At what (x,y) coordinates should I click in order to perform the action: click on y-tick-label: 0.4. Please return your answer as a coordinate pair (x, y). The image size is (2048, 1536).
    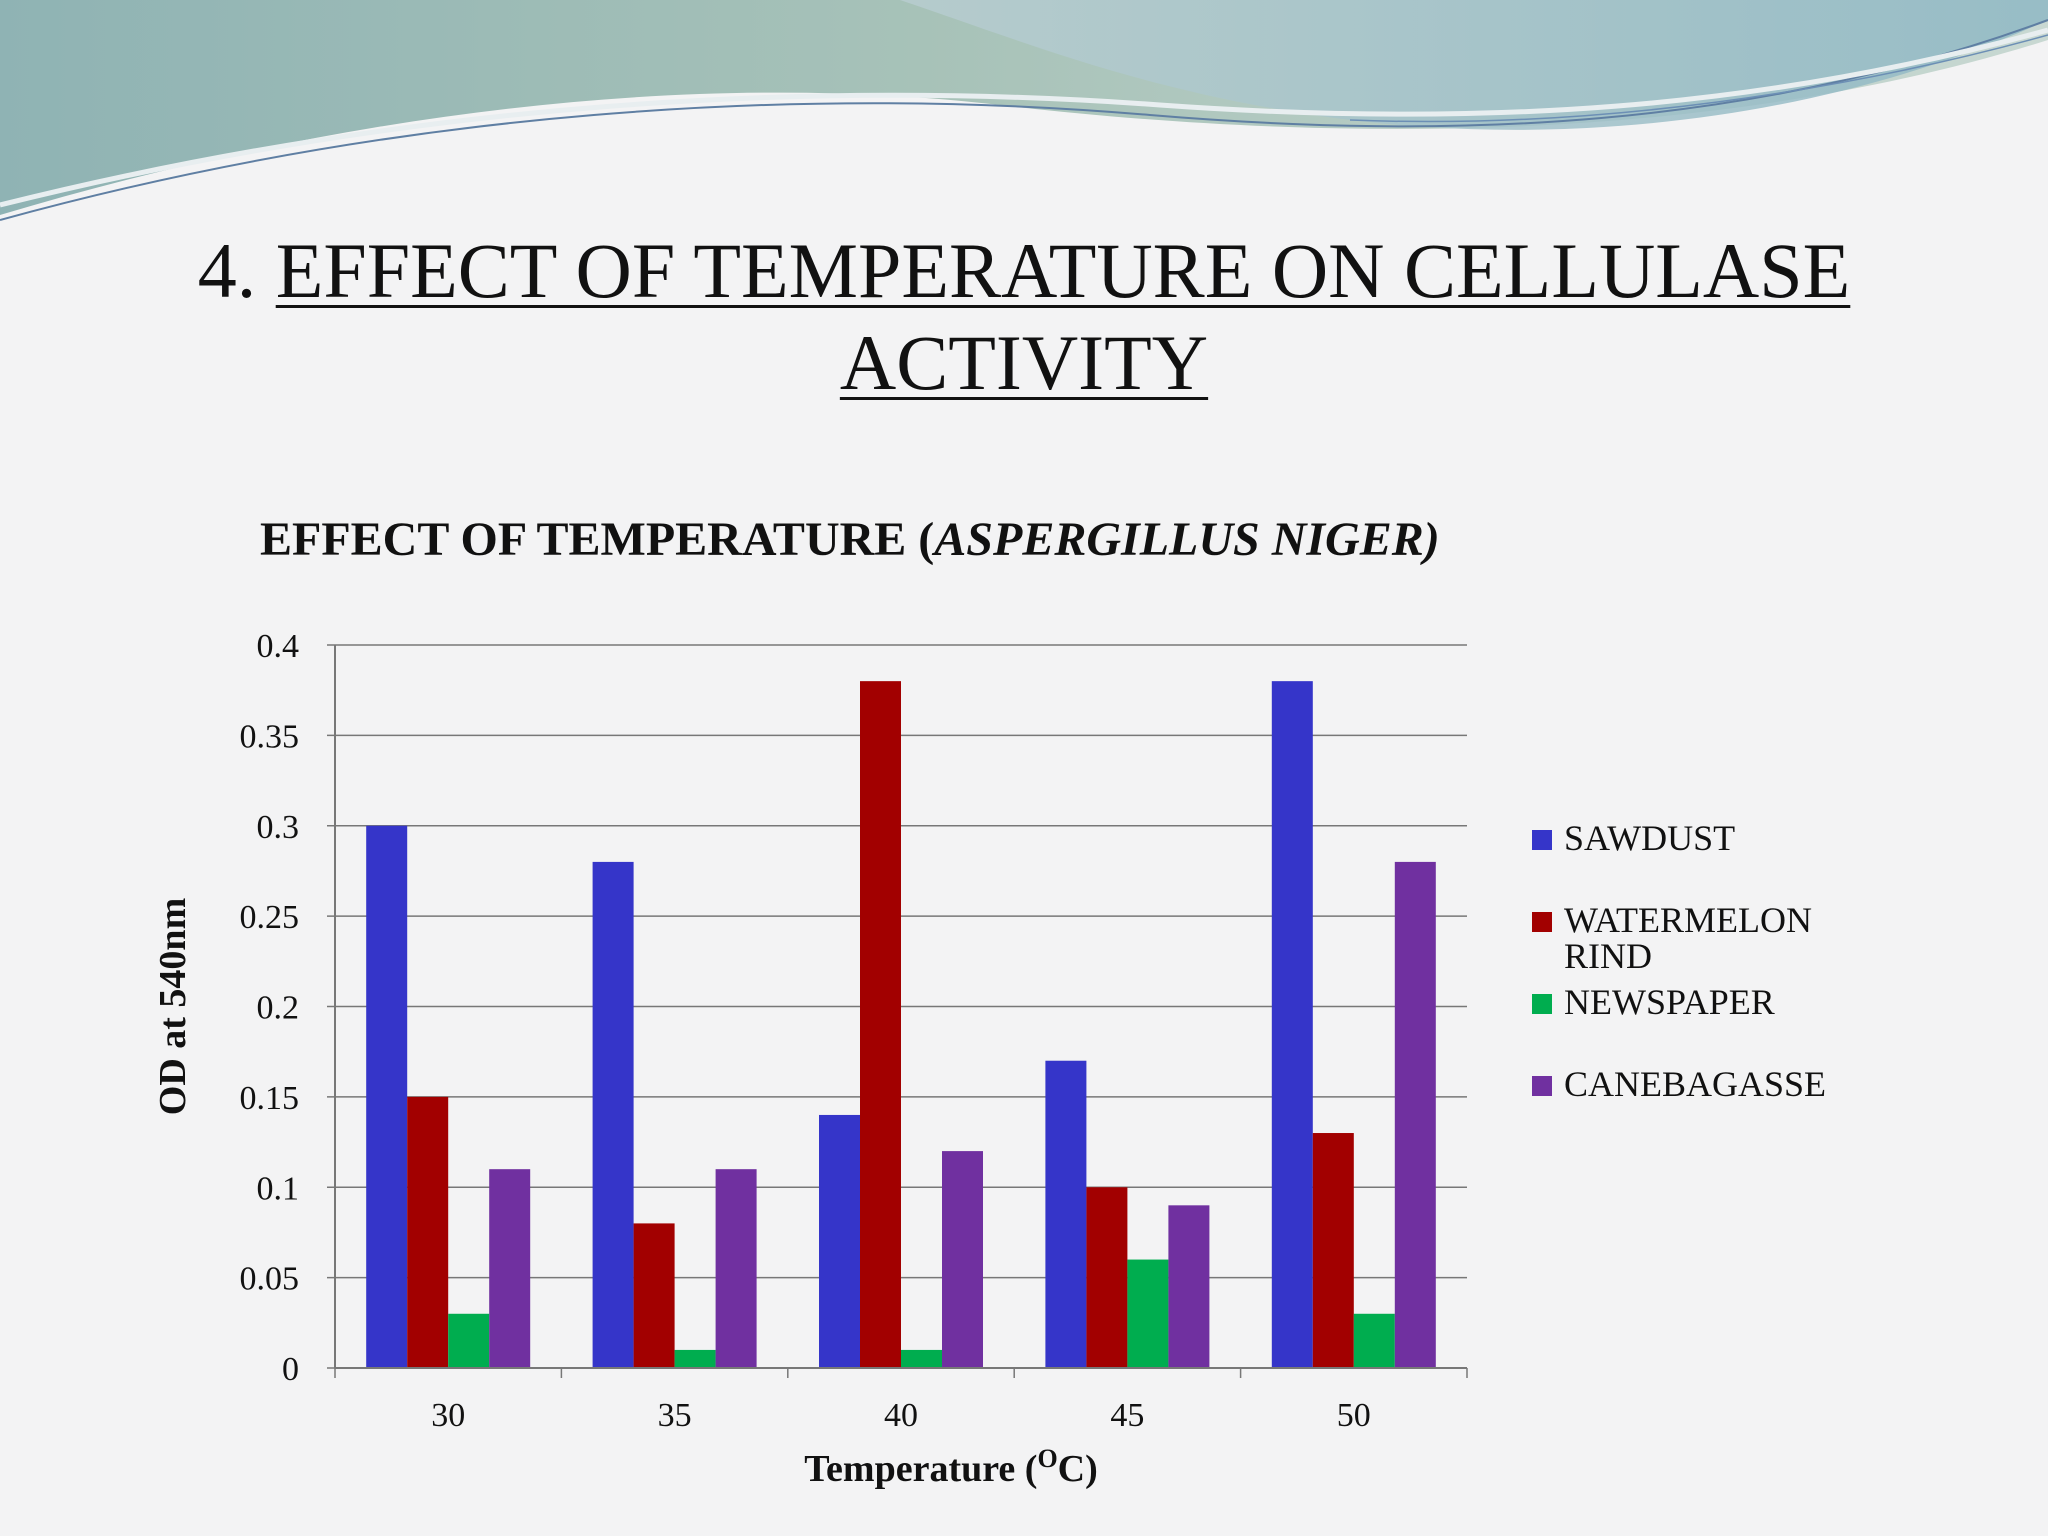
    Looking at the image, I should click on (278, 646).